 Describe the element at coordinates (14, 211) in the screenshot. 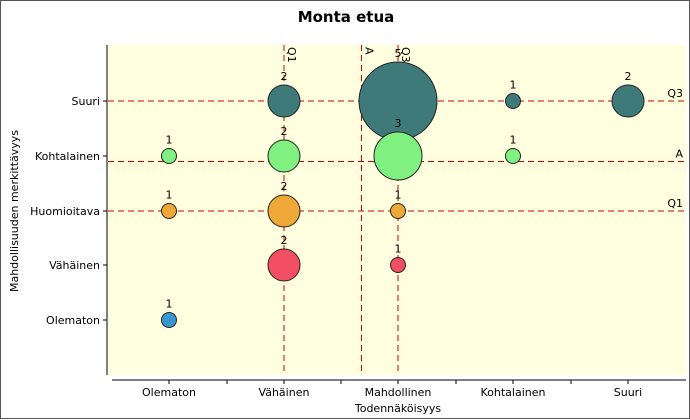

I see `y-axis-title: Mahdollisuuden merkittävyys` at that location.